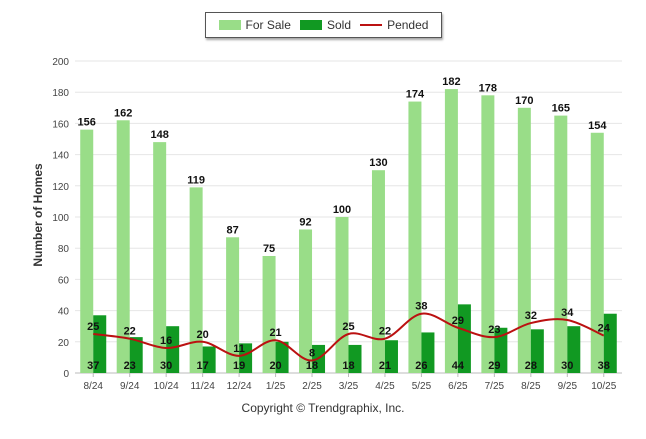 The image size is (646, 439). Describe the element at coordinates (524, 101) in the screenshot. I see `data-label-for-sale: 170` at that location.